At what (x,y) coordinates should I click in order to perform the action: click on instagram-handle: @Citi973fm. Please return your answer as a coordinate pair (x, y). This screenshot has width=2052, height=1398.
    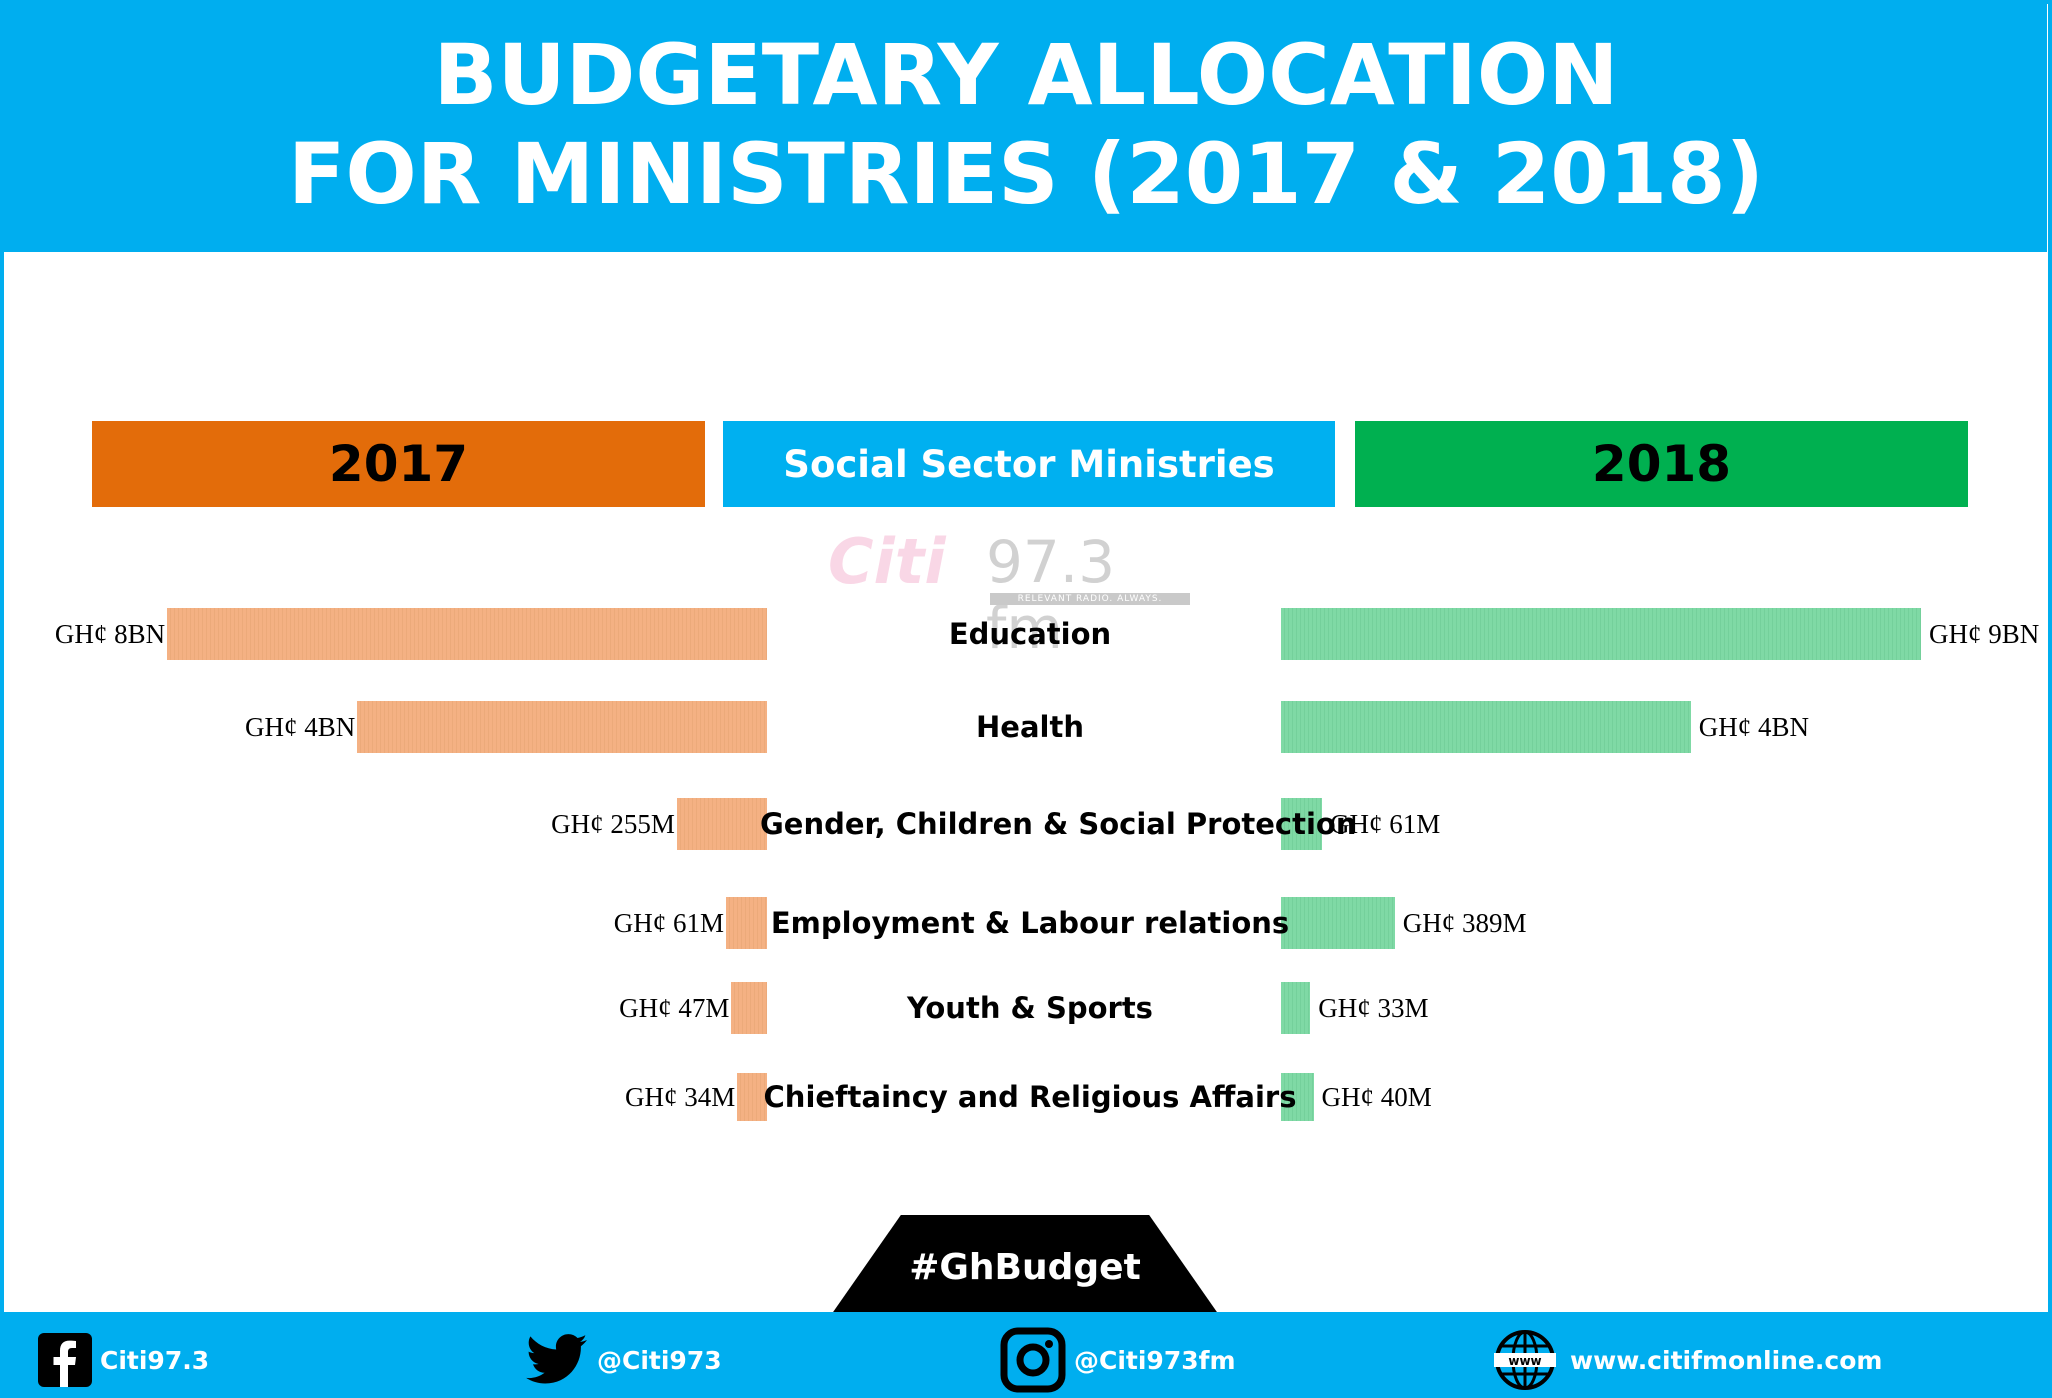
    Looking at the image, I should click on (1155, 1360).